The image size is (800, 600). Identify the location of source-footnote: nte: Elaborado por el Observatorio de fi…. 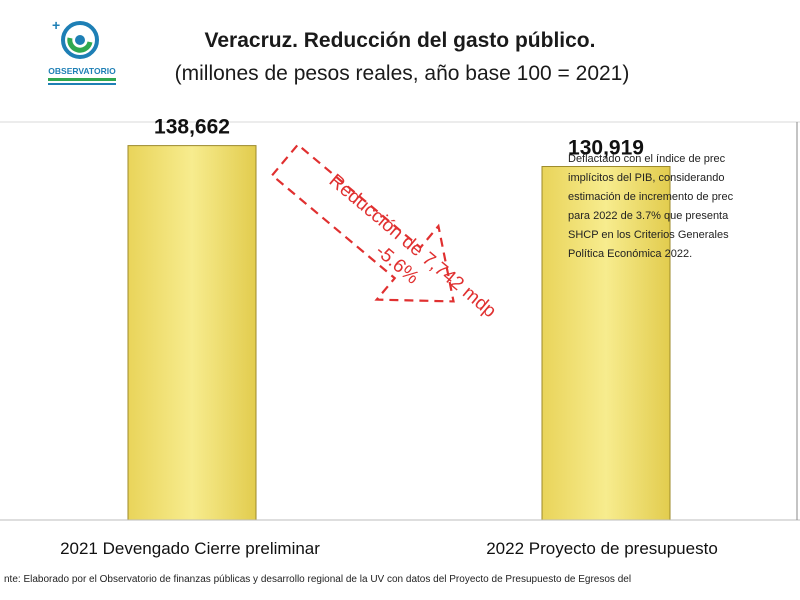
(317, 579).